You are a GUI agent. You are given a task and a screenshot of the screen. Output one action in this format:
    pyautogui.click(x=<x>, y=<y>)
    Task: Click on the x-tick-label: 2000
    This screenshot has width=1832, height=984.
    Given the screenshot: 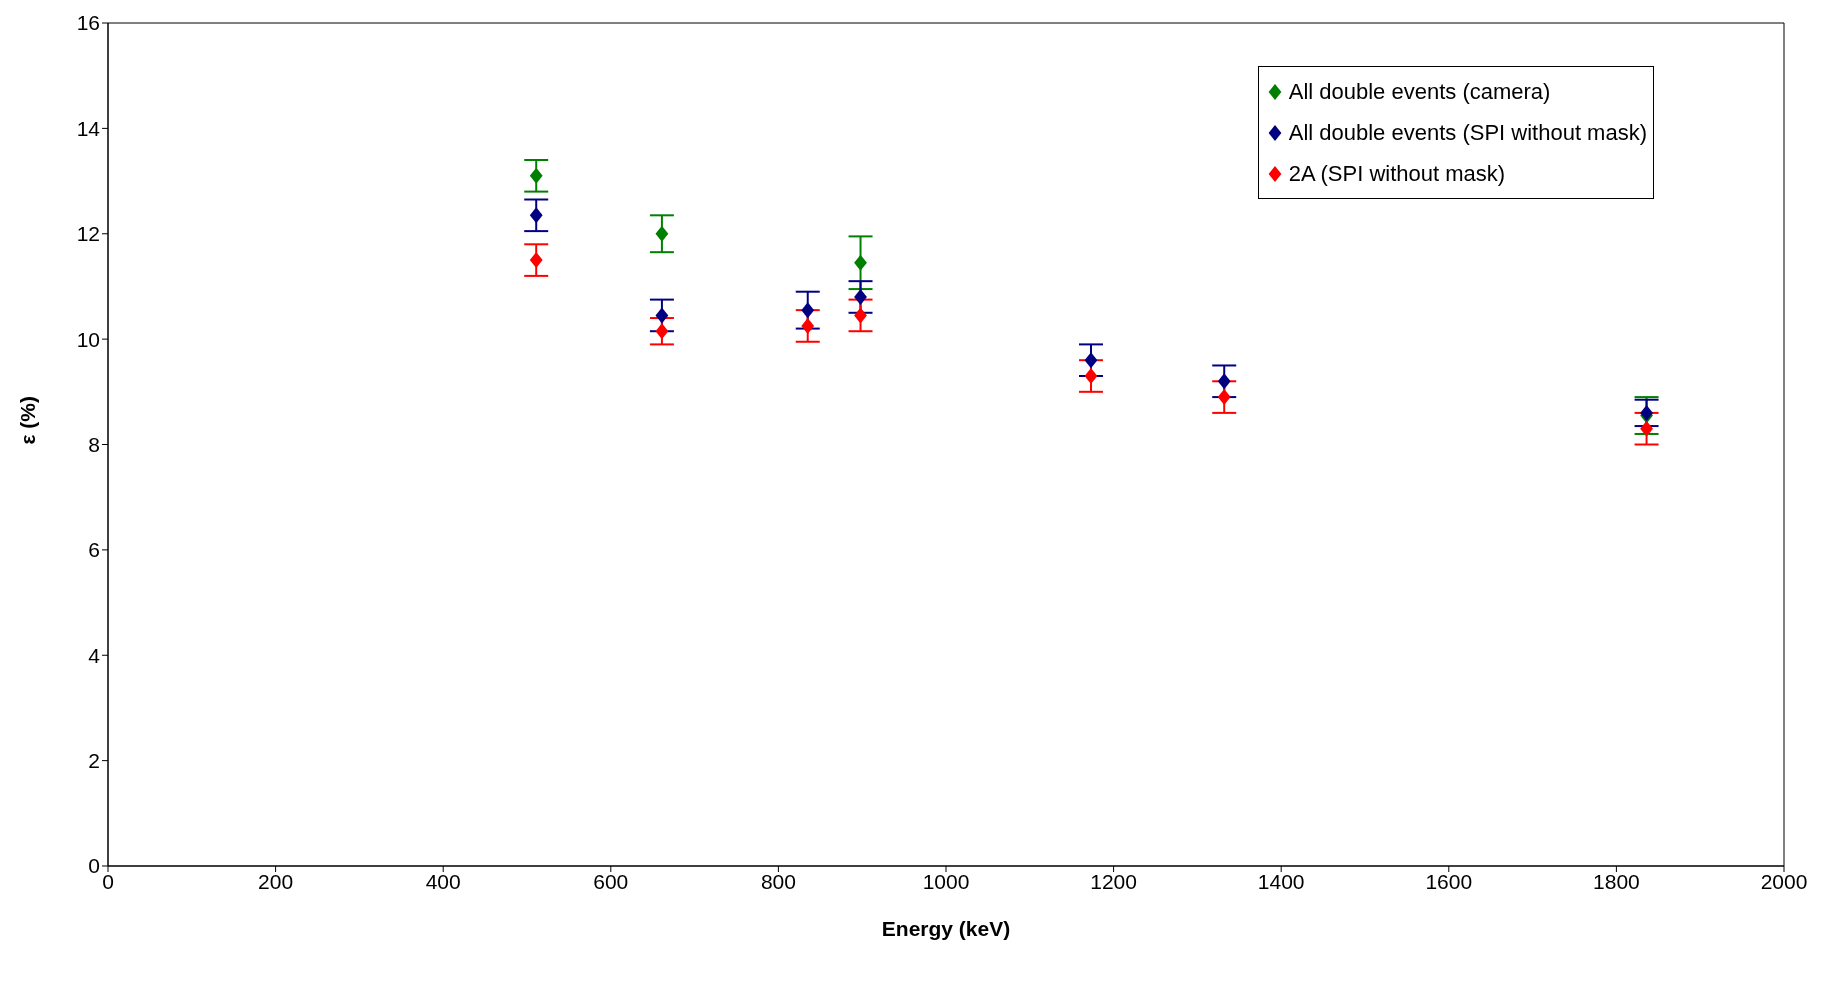 What is the action you would take?
    pyautogui.click(x=1784, y=881)
    